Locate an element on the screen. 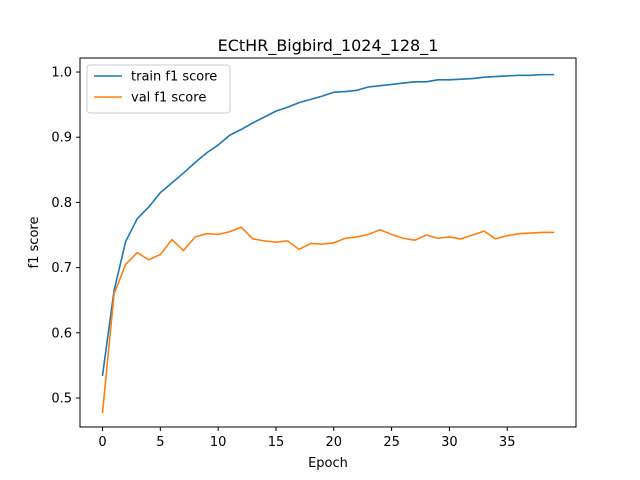 Image resolution: width=640 pixels, height=480 pixels. x-tick-label: 35 is located at coordinates (507, 442).